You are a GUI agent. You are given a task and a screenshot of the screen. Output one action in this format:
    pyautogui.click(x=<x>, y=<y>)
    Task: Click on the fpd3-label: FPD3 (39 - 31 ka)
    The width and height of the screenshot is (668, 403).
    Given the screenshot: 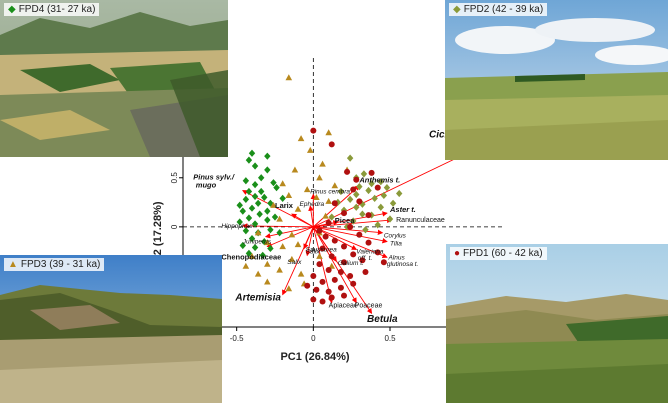 What is the action you would take?
    pyautogui.click(x=60, y=264)
    